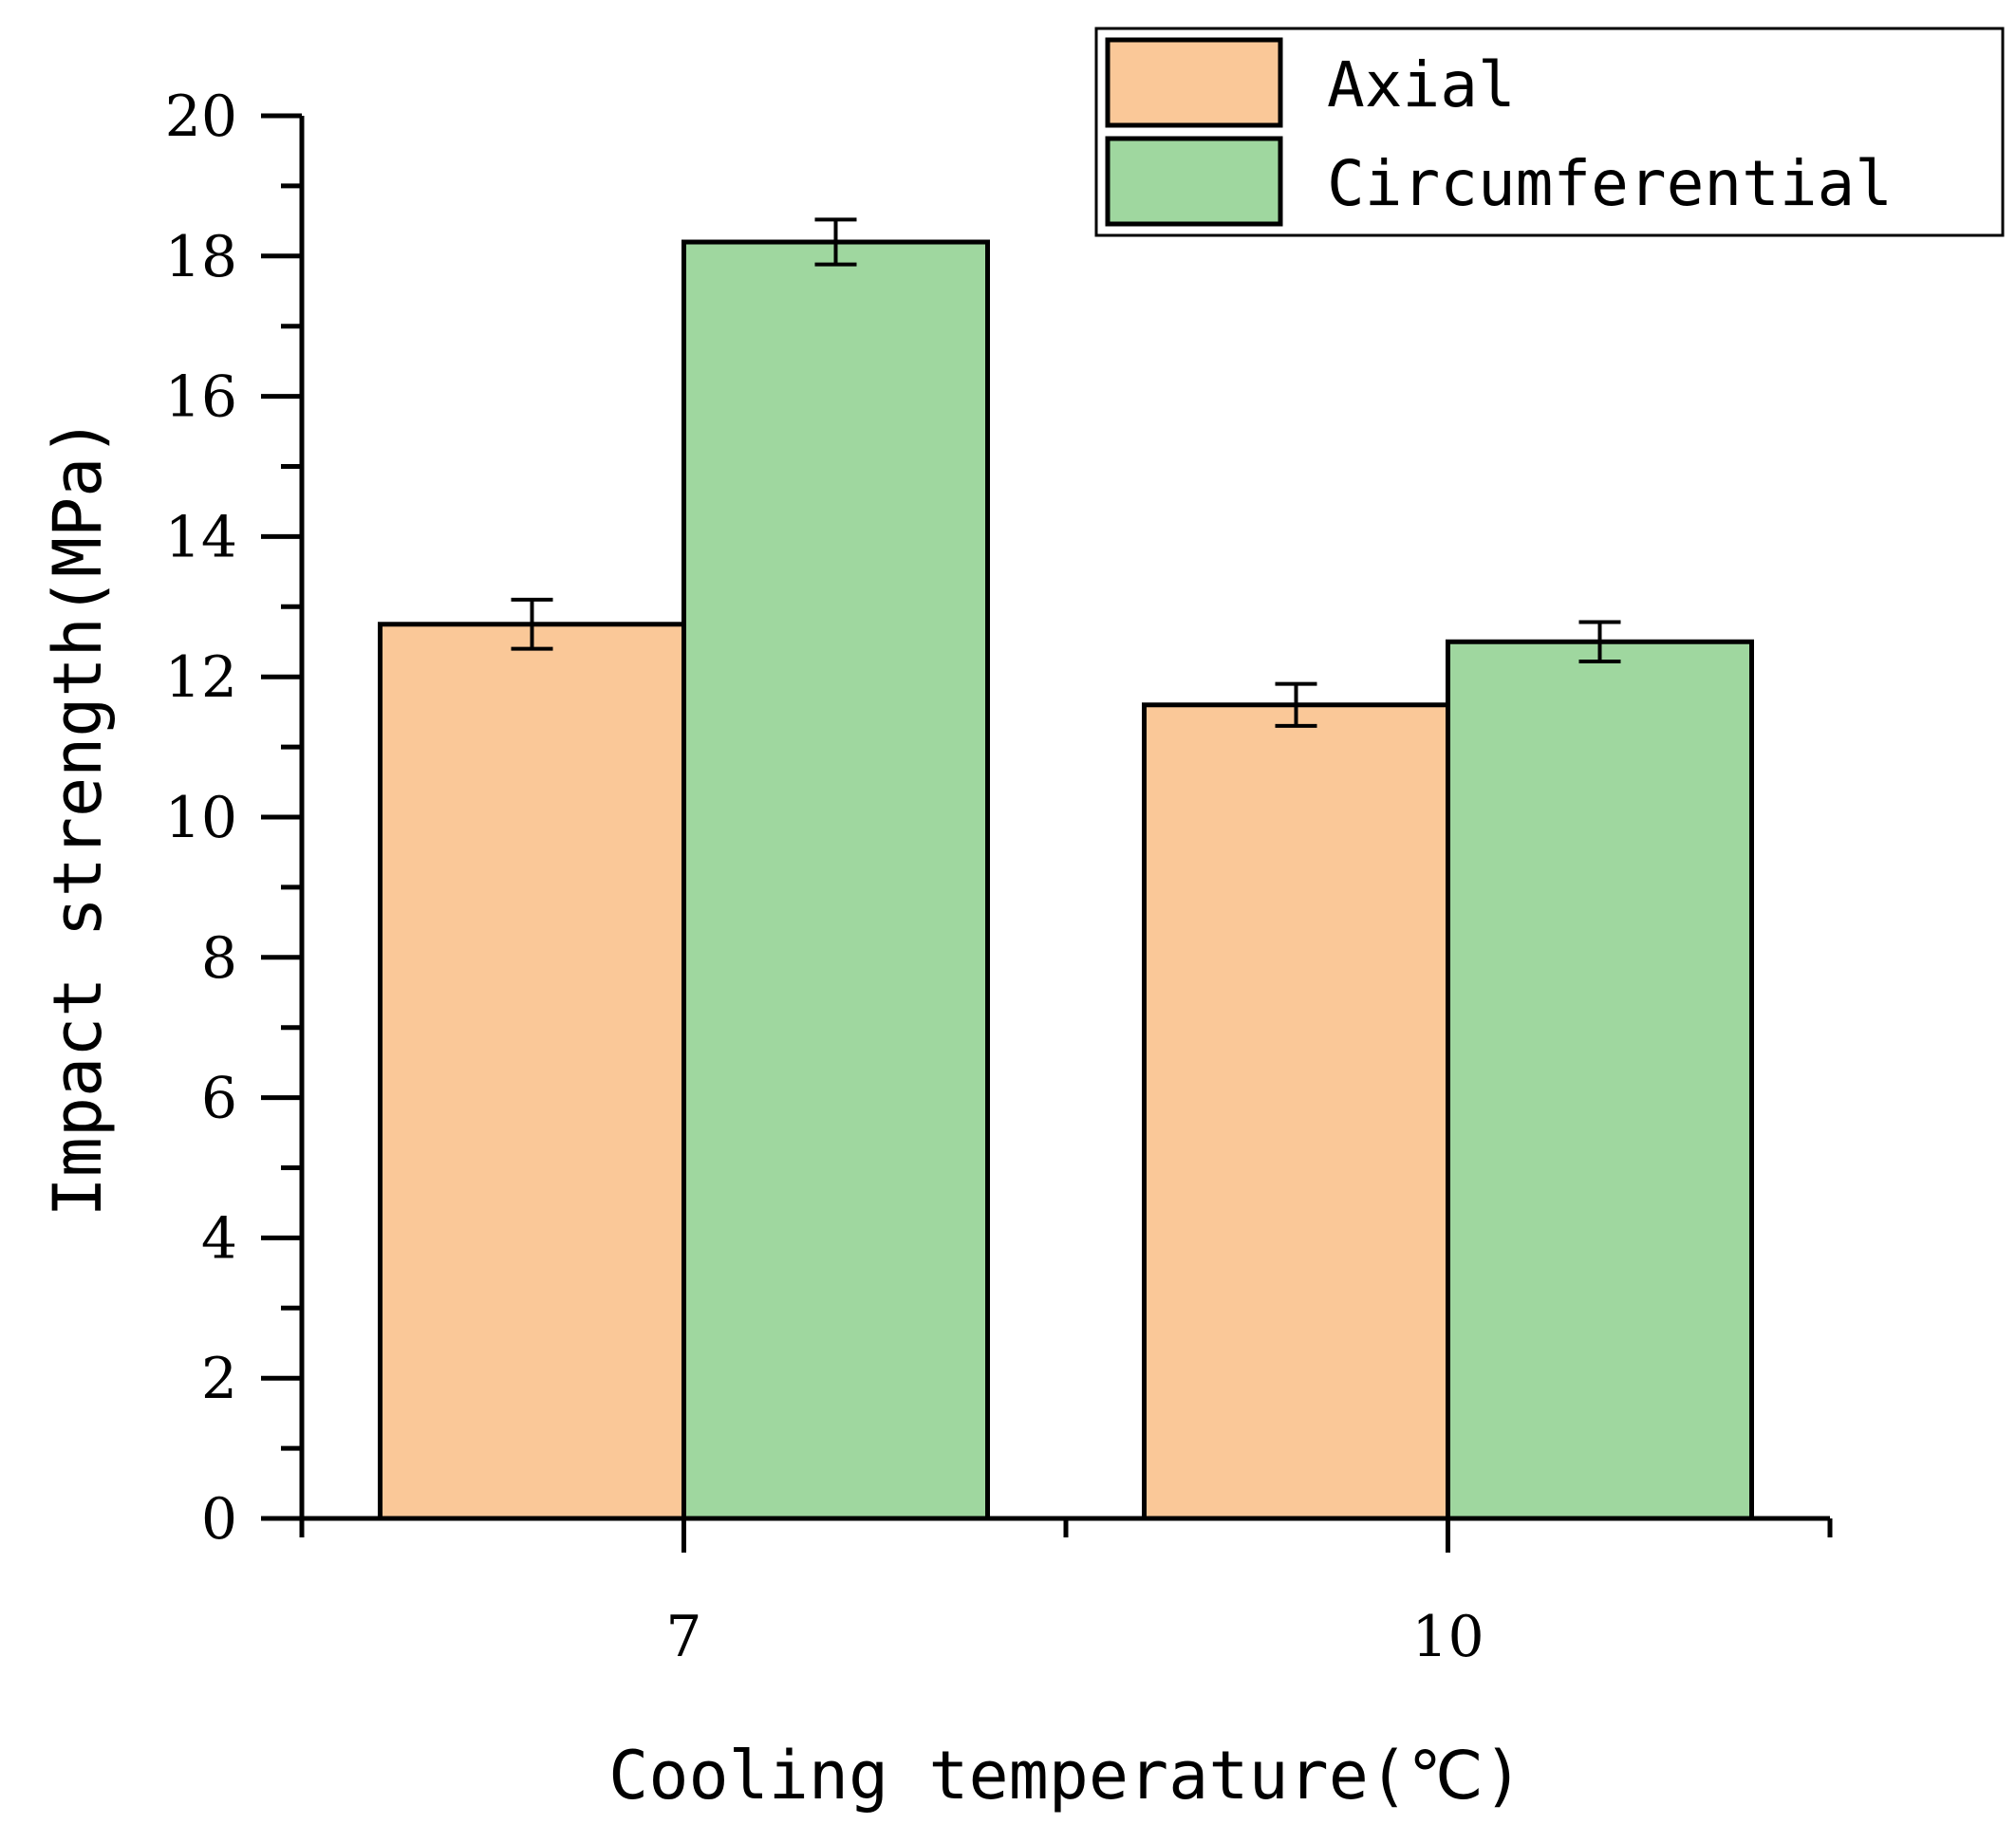 Image resolution: width=2016 pixels, height=1843 pixels. Describe the element at coordinates (201, 677) in the screenshot. I see `y-tick-label: 12` at that location.